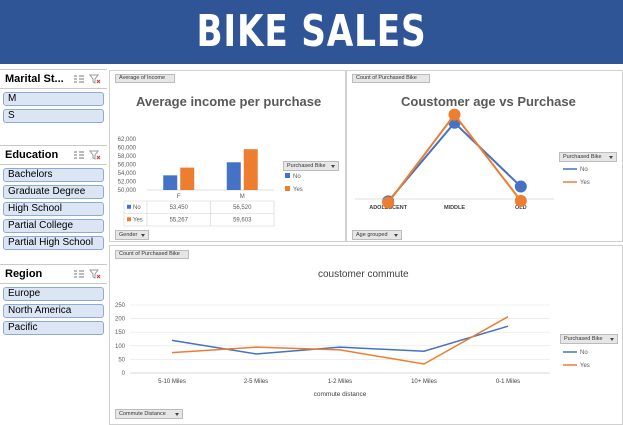 The width and height of the screenshot is (623, 425). Describe the element at coordinates (127, 166) in the screenshot. I see `y-tick-label: 56,000` at that location.